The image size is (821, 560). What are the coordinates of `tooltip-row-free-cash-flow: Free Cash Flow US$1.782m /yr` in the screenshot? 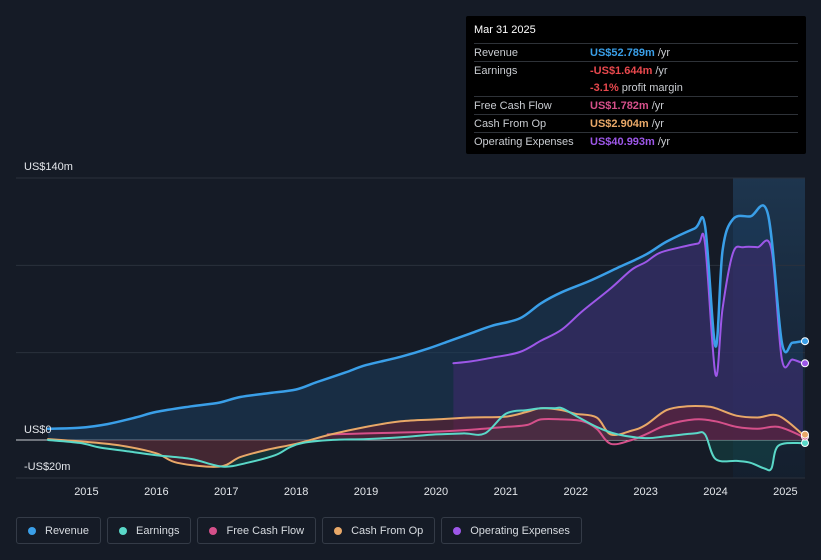 It's located at (636, 105).